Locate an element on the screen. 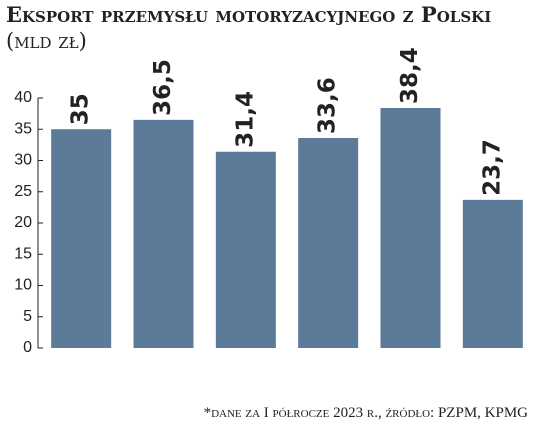 This screenshot has height=428, width=536. y-tick-label: 30 is located at coordinates (23, 160).